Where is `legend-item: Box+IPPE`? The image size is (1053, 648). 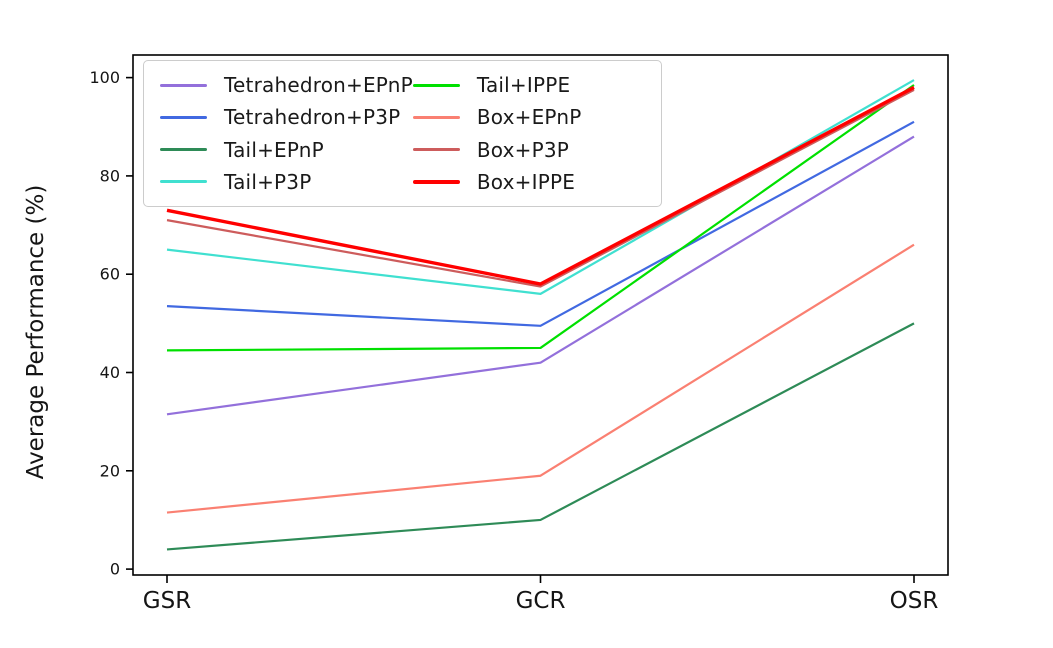 legend-item: Box+IPPE is located at coordinates (534, 182).